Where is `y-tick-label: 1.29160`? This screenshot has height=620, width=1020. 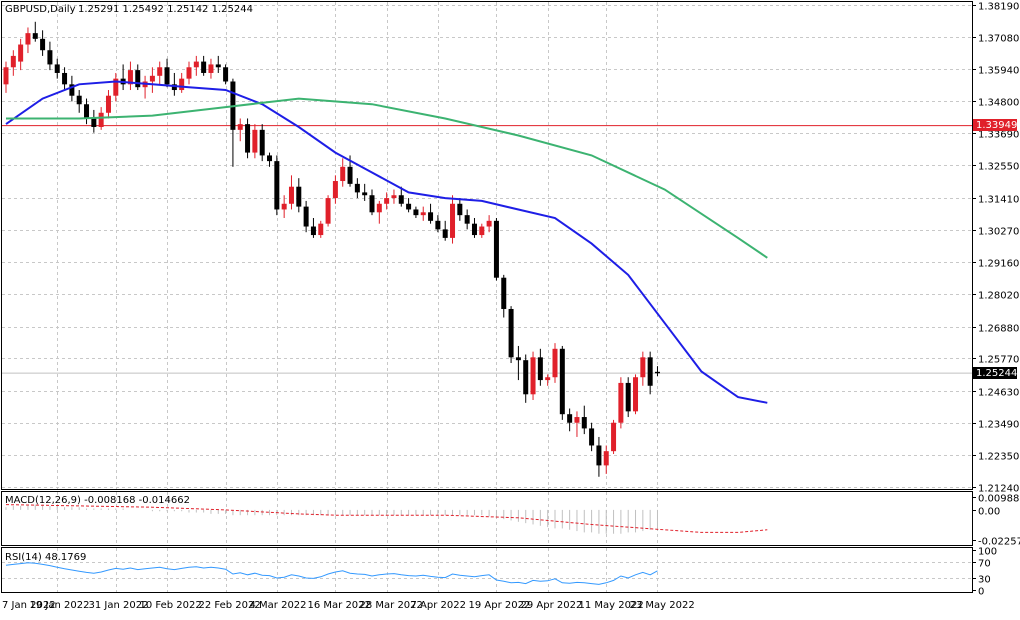
y-tick-label: 1.29160 is located at coordinates (998, 264).